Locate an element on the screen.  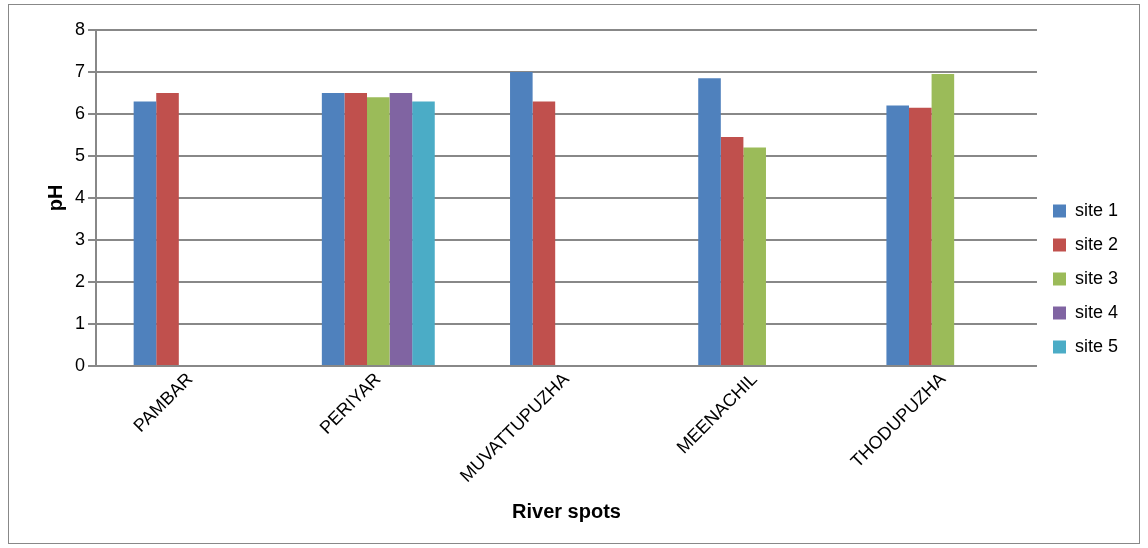
legend-label: site 1 is located at coordinates (1096, 209).